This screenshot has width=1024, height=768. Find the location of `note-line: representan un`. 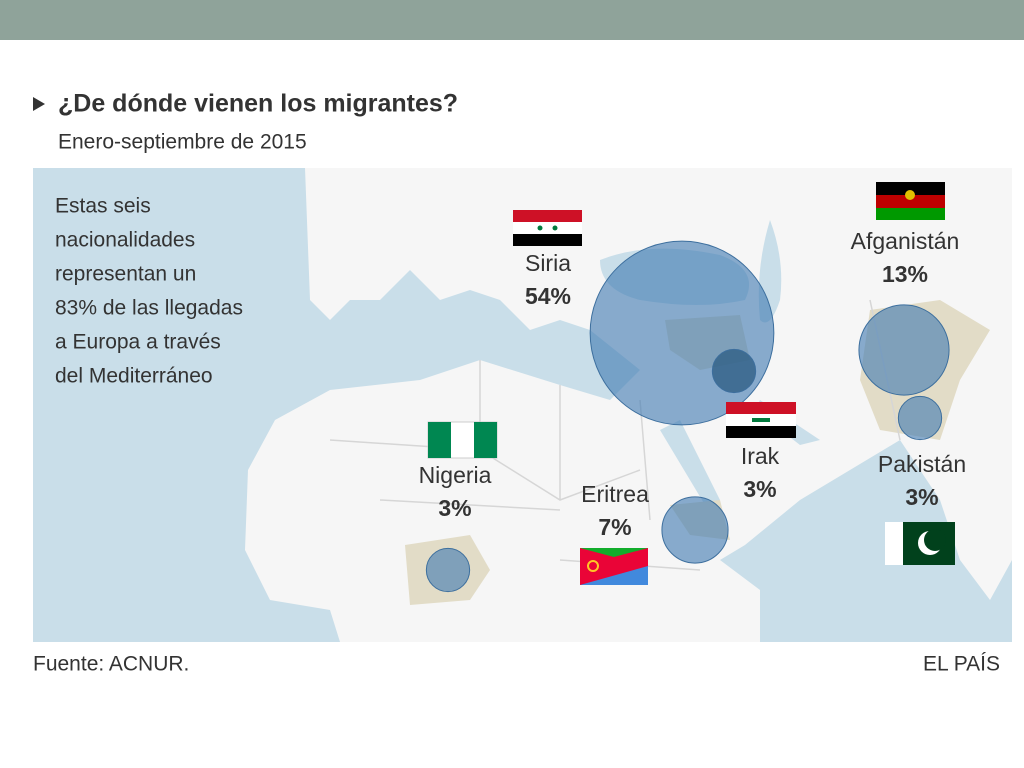

note-line: representan un is located at coordinates (125, 274).